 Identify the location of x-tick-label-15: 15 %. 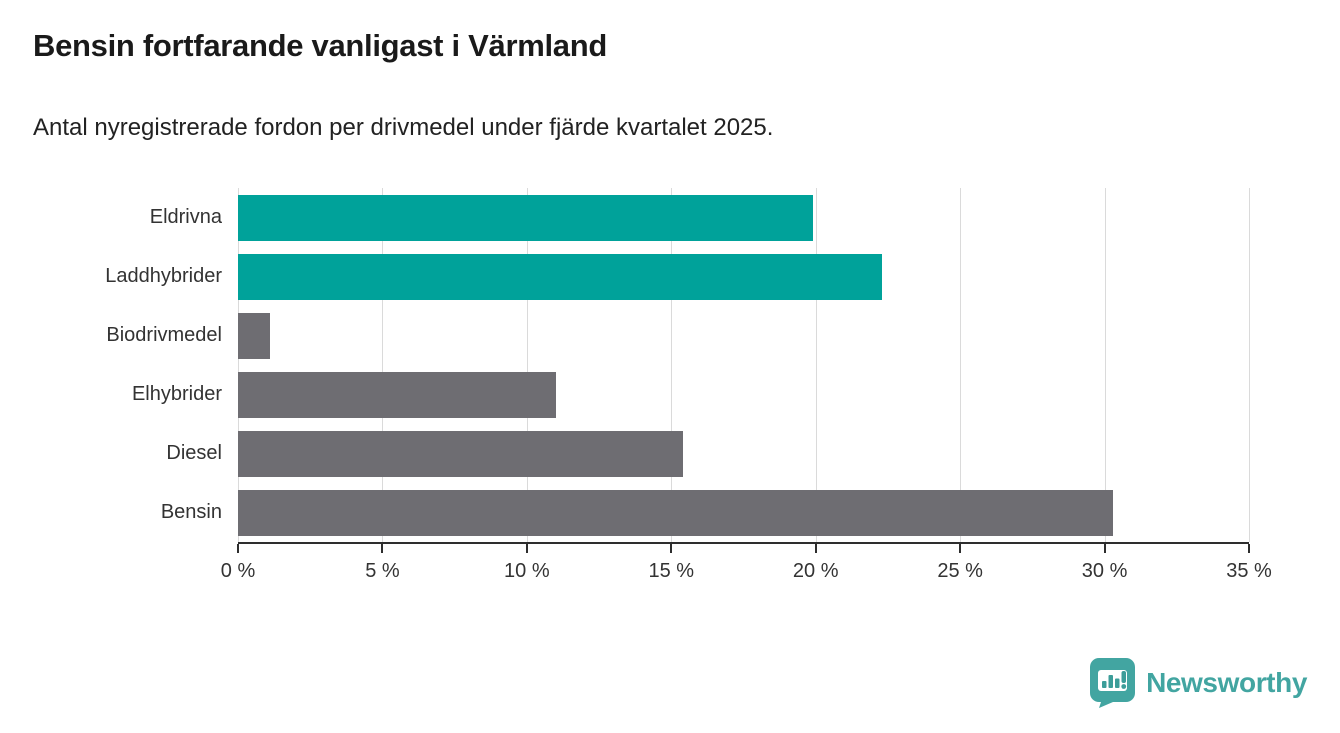
(671, 571).